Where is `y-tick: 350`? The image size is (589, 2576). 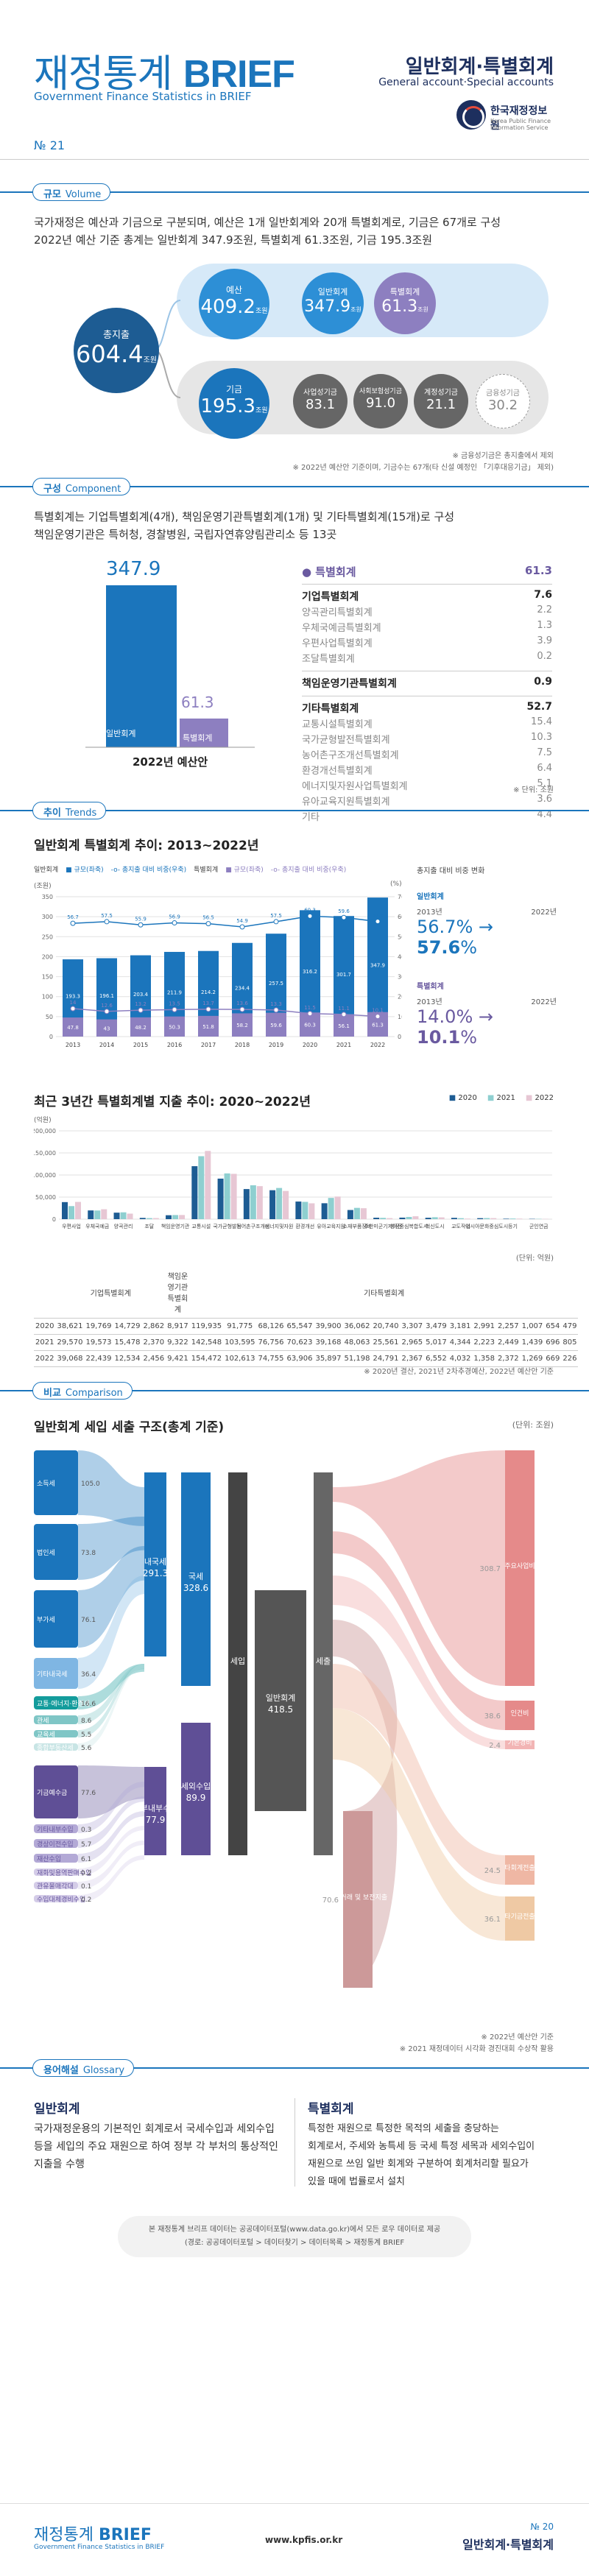
y-tick: 350 is located at coordinates (47, 897).